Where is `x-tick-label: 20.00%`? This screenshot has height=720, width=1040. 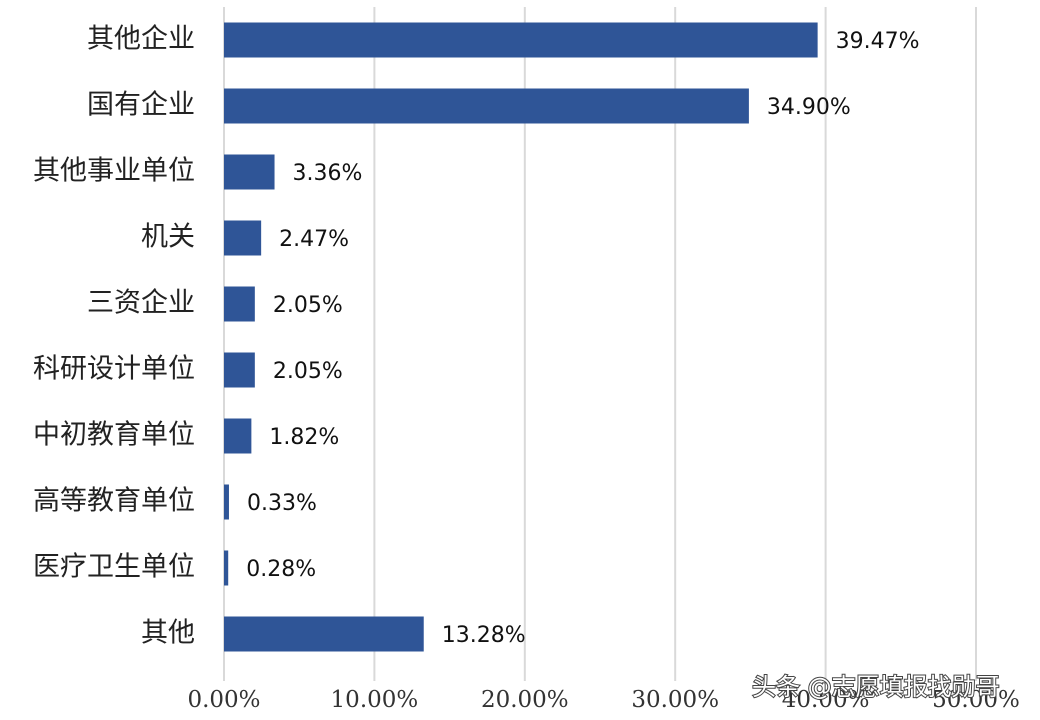
x-tick-label: 20.00% is located at coordinates (525, 700).